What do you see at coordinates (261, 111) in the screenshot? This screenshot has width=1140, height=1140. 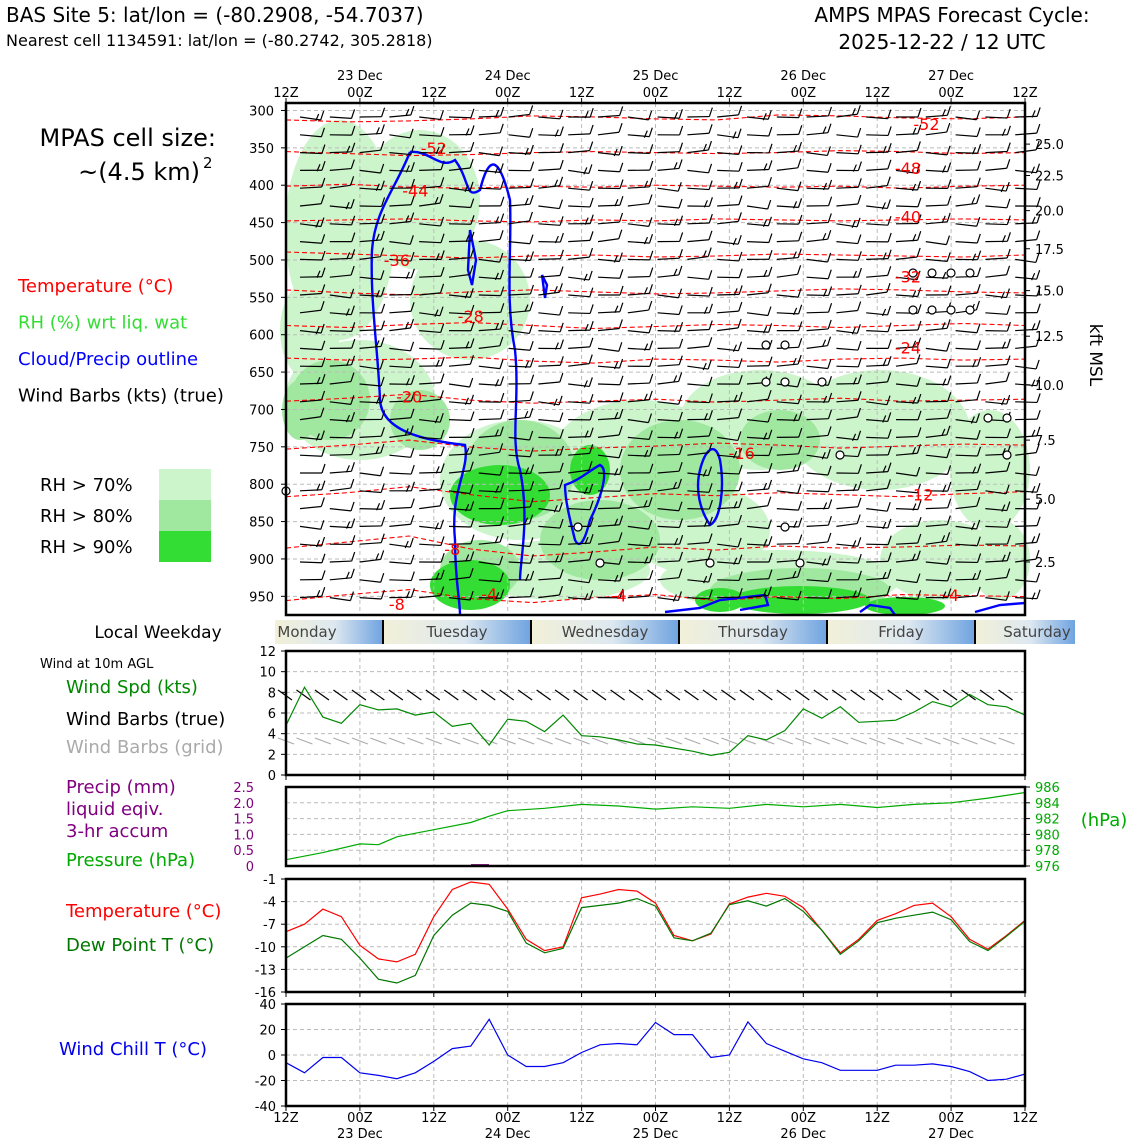 I see `pressure-tick-label: 300` at bounding box center [261, 111].